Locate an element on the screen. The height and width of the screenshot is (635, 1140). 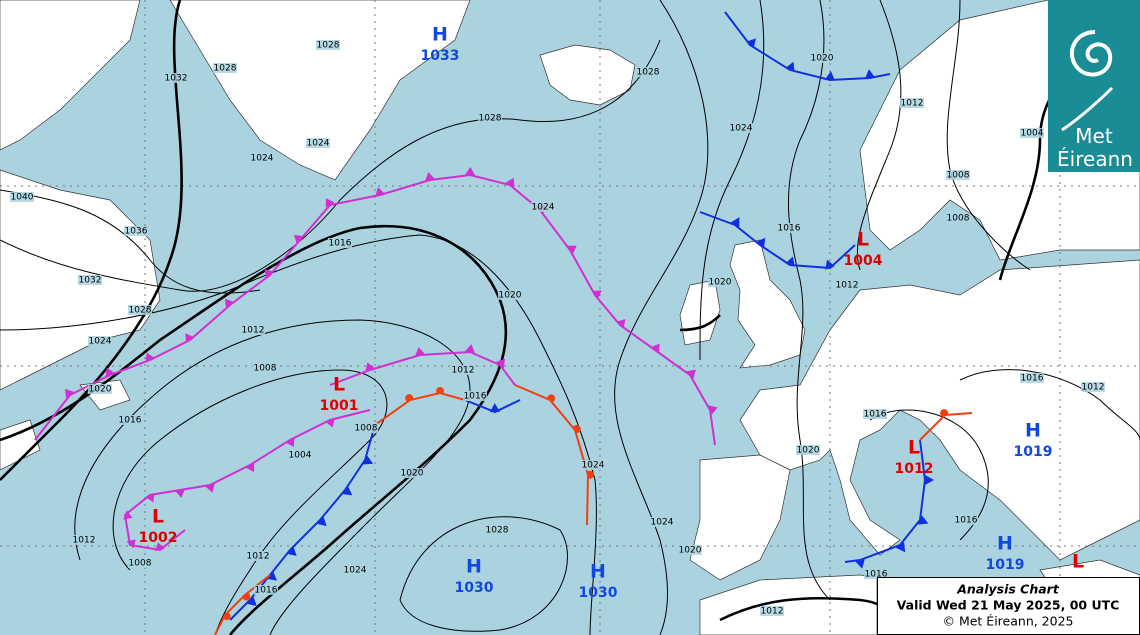
logo-line2: Éireann is located at coordinates (1095, 159).